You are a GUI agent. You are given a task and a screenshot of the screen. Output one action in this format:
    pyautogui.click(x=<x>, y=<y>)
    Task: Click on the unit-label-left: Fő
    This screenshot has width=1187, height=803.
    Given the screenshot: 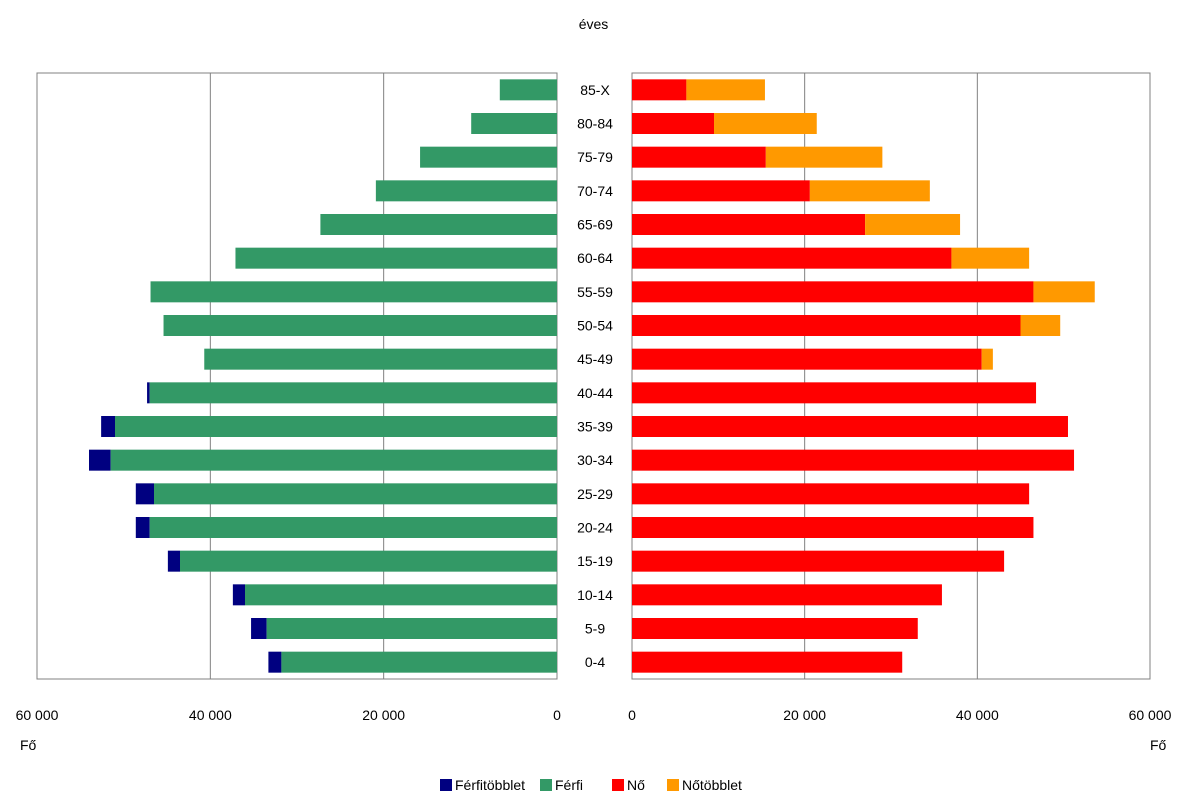 What is the action you would take?
    pyautogui.click(x=28, y=745)
    